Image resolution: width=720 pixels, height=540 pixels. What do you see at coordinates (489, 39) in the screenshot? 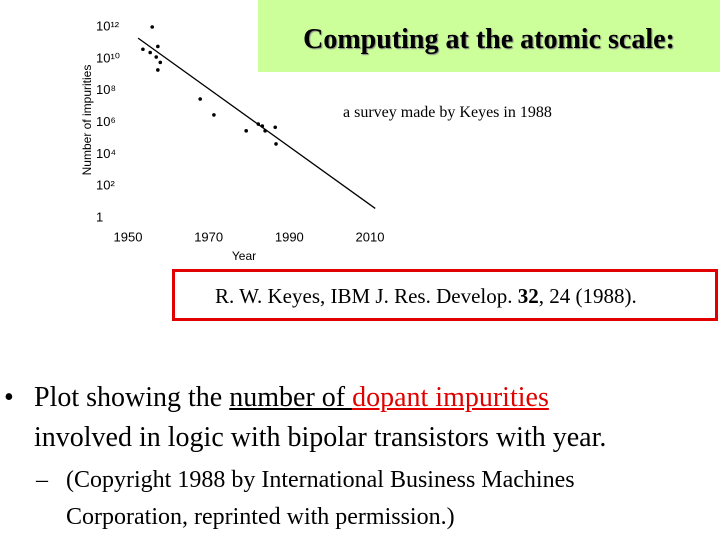
I see `title: Computing at the atomic scale:` at bounding box center [489, 39].